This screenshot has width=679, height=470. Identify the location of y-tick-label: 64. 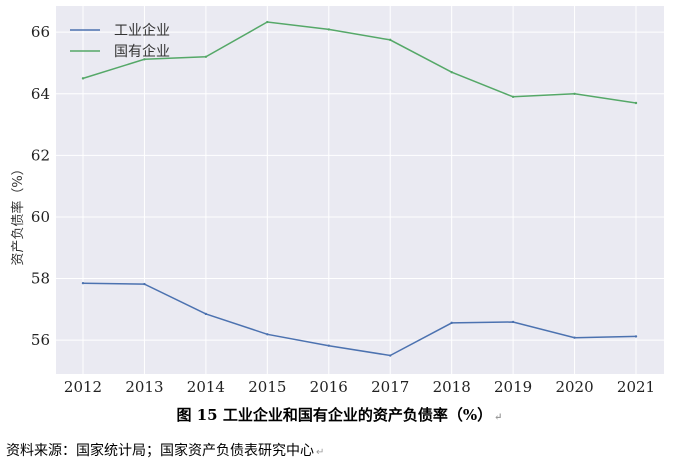
(40, 94).